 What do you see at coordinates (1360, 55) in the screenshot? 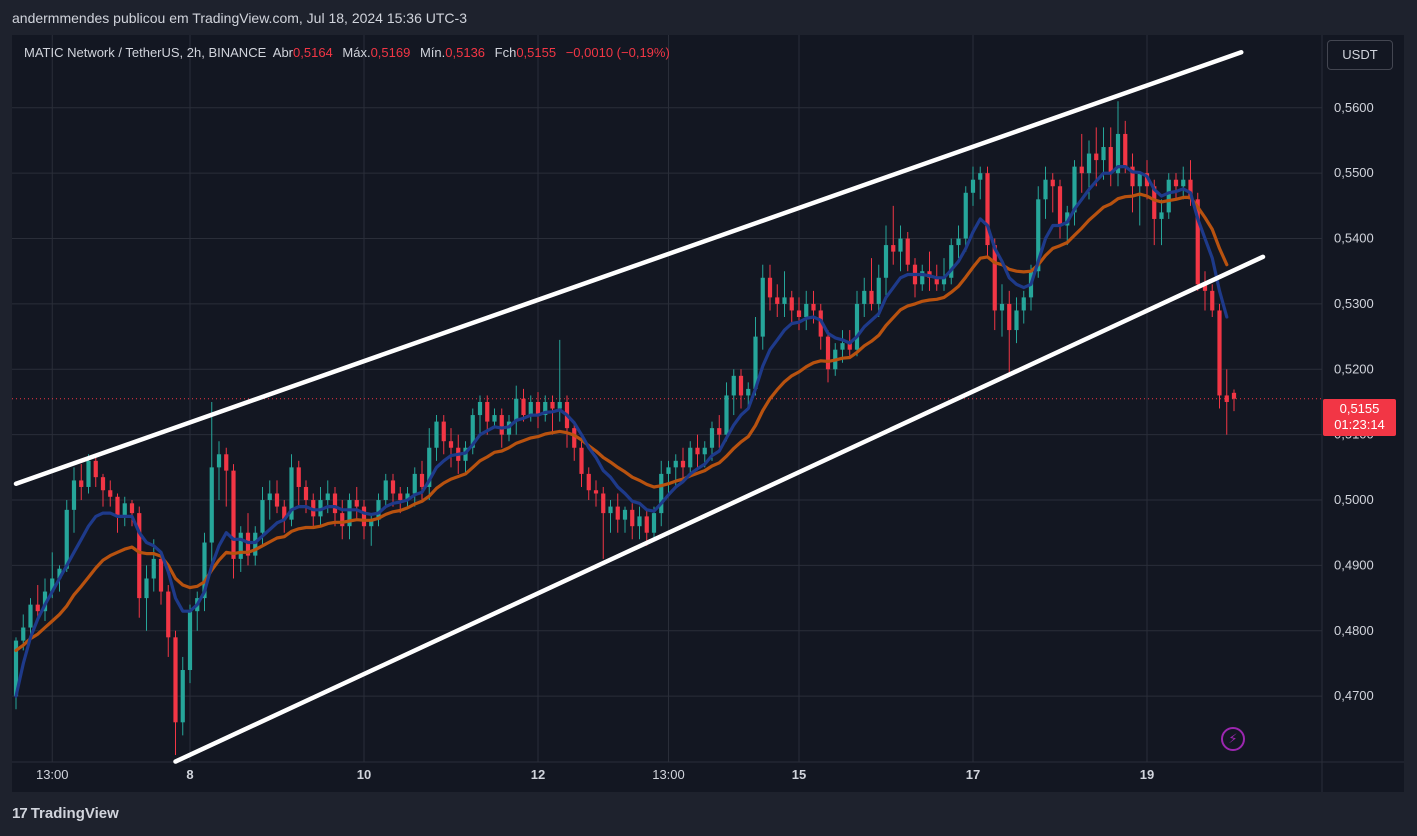
I see `currency-button: USDT` at bounding box center [1360, 55].